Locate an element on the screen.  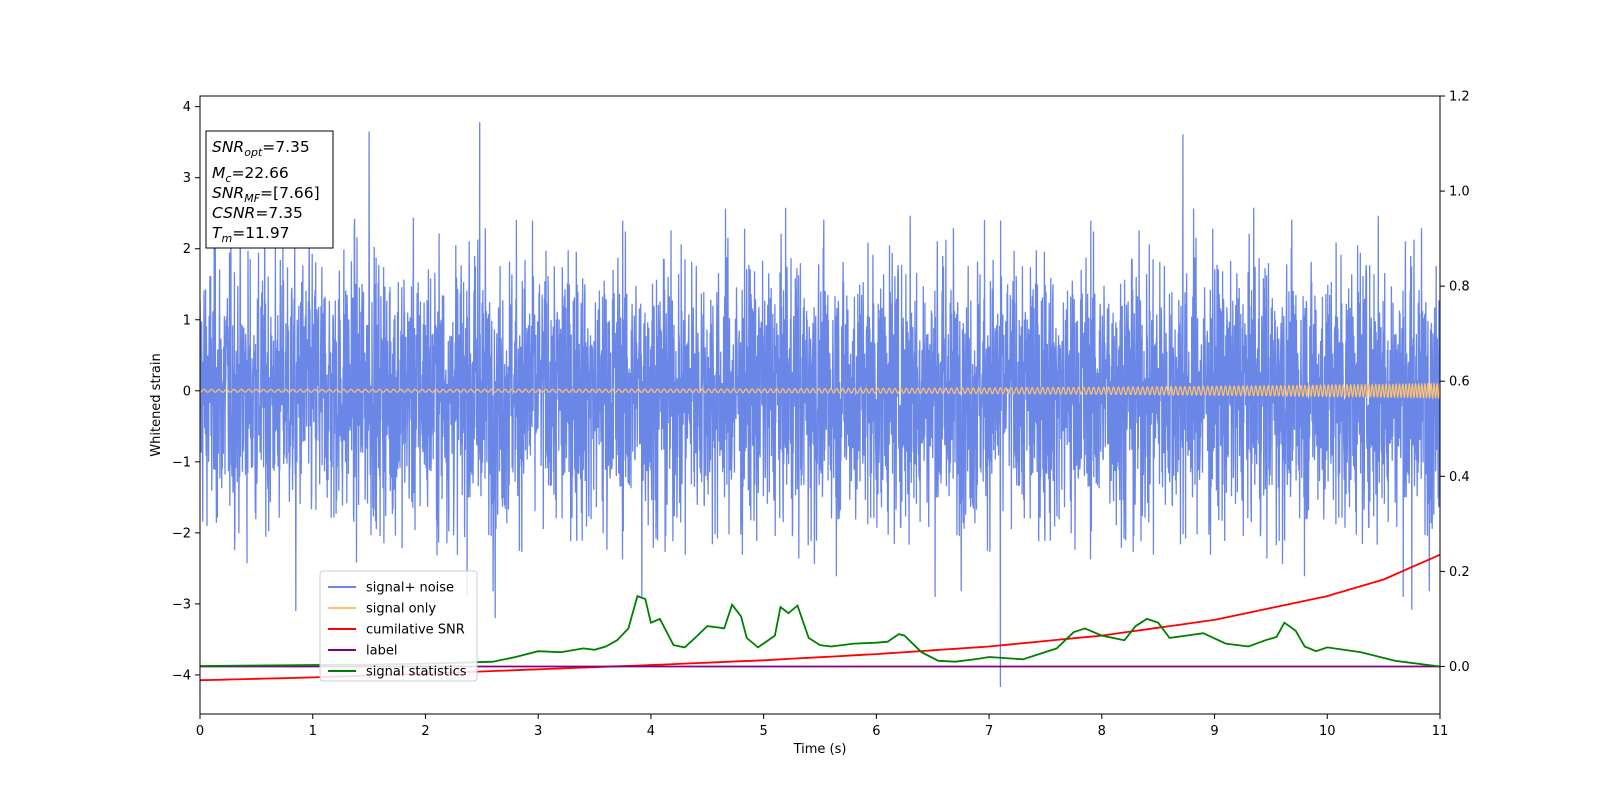
legend-entry: signal only is located at coordinates (401, 609).